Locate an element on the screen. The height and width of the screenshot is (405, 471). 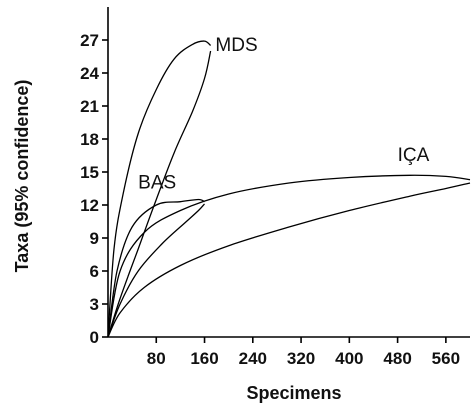
y-tick-label: 3 is located at coordinates (94, 304).